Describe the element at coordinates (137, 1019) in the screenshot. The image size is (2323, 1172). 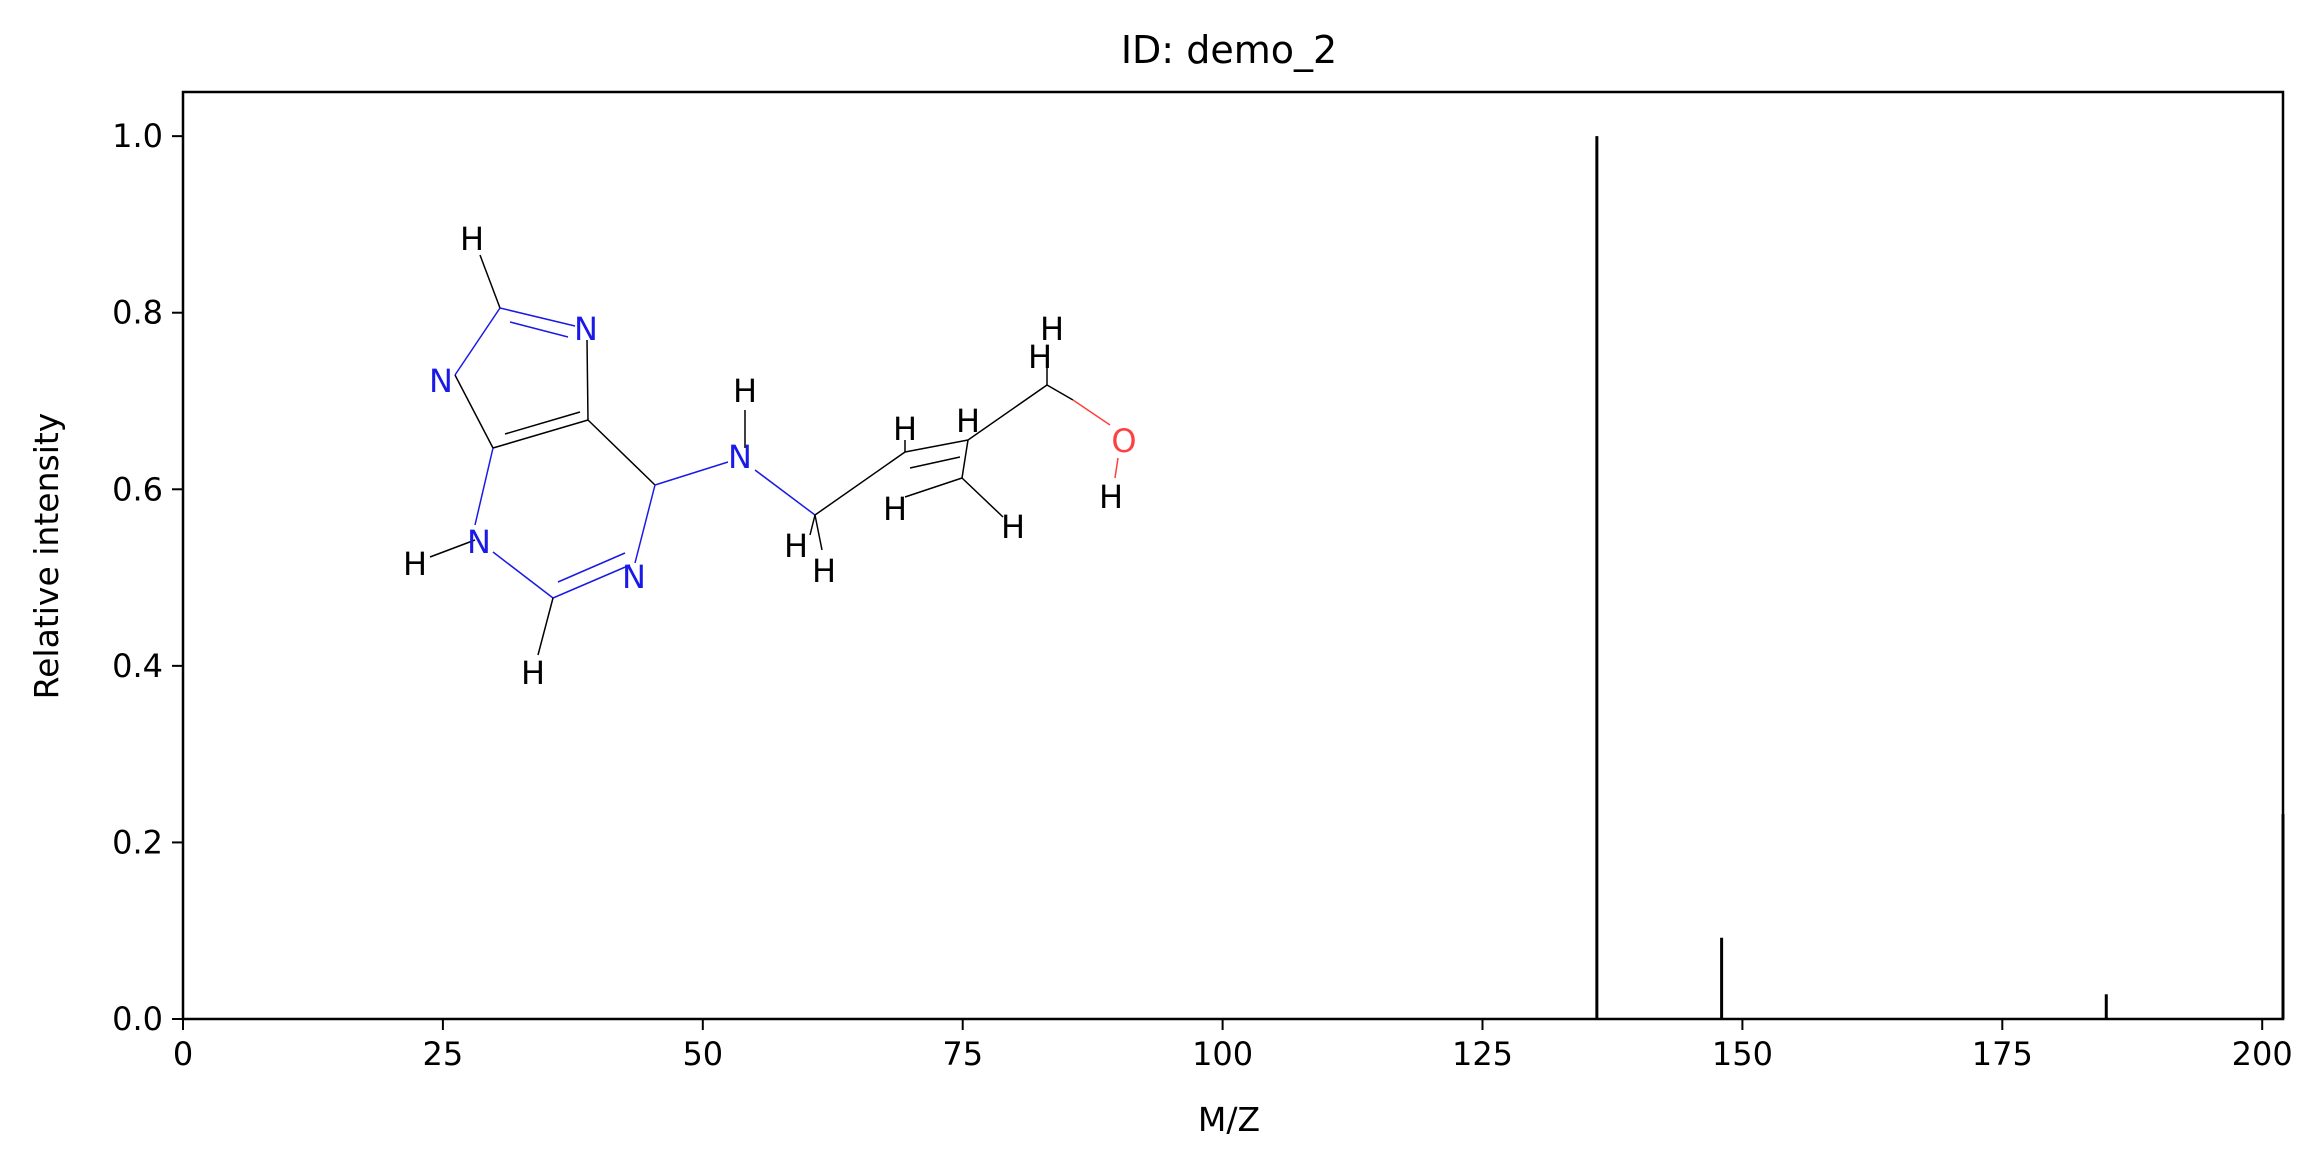
I see `y-tick-label: 0.0` at that location.